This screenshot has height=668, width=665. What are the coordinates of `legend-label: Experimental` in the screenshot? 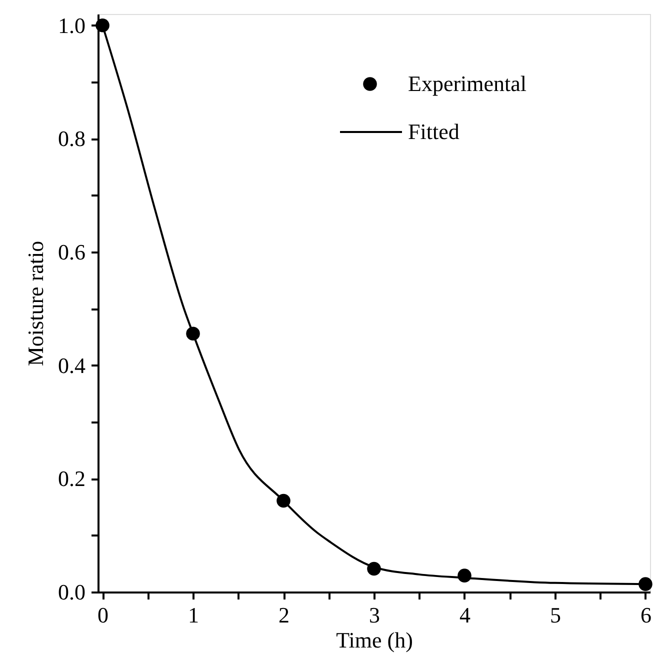 It's located at (467, 83).